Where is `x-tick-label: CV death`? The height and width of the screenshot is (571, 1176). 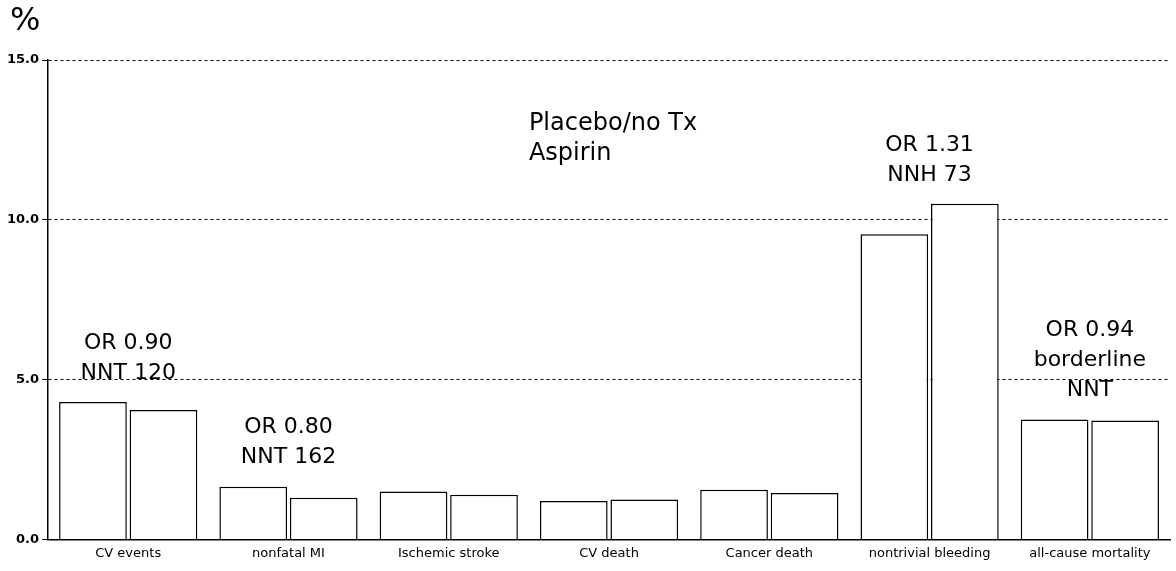 x-tick-label: CV death is located at coordinates (609, 552).